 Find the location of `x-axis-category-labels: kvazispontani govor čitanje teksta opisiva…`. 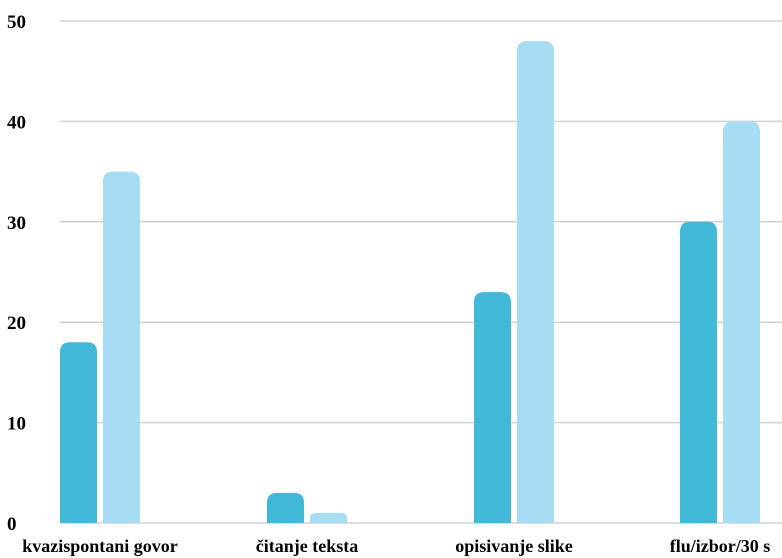

x-axis-category-labels: kvazispontani govor čitanje teksta opisiva… is located at coordinates (396, 546).